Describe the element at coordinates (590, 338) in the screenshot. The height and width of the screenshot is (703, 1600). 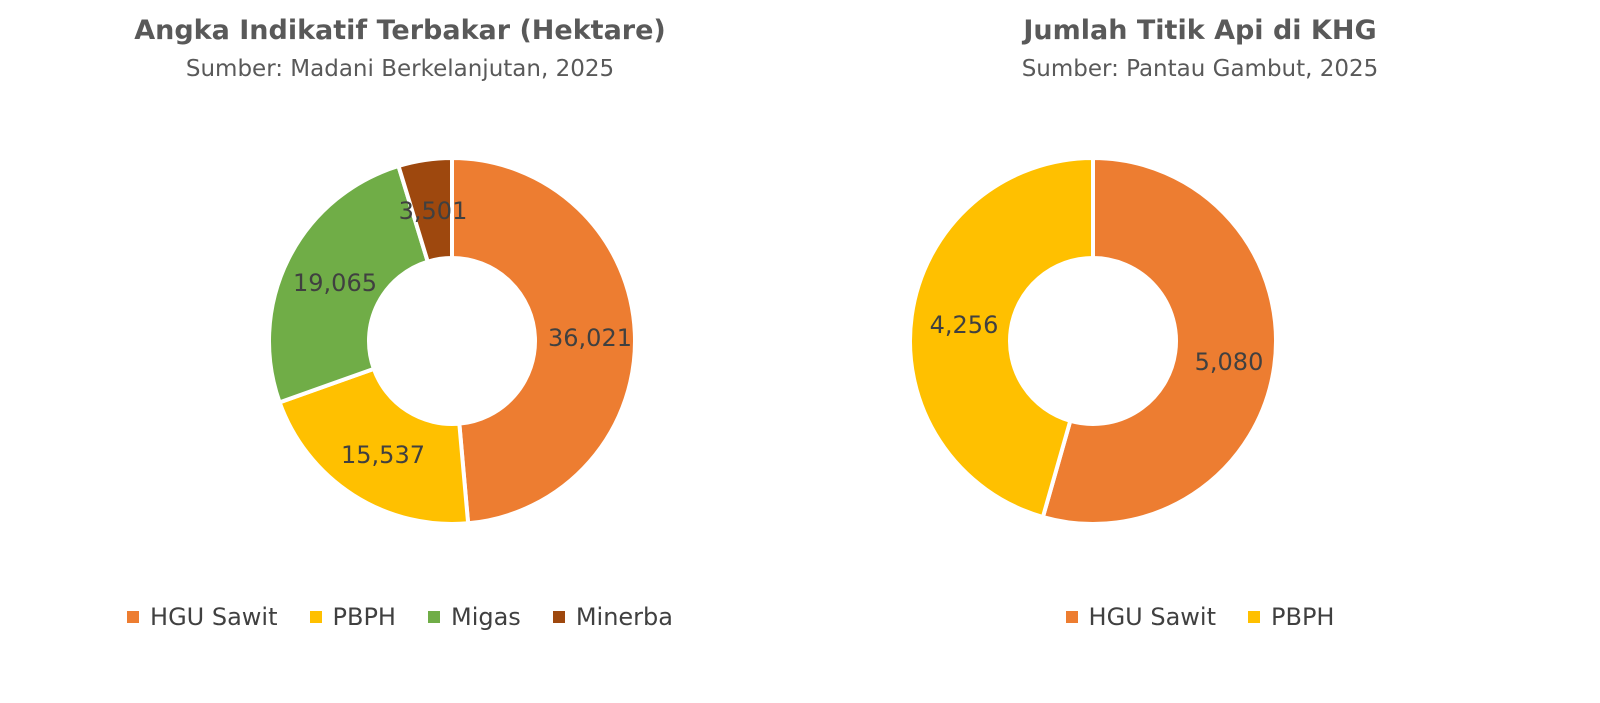
I see `data-label: 36,021` at that location.